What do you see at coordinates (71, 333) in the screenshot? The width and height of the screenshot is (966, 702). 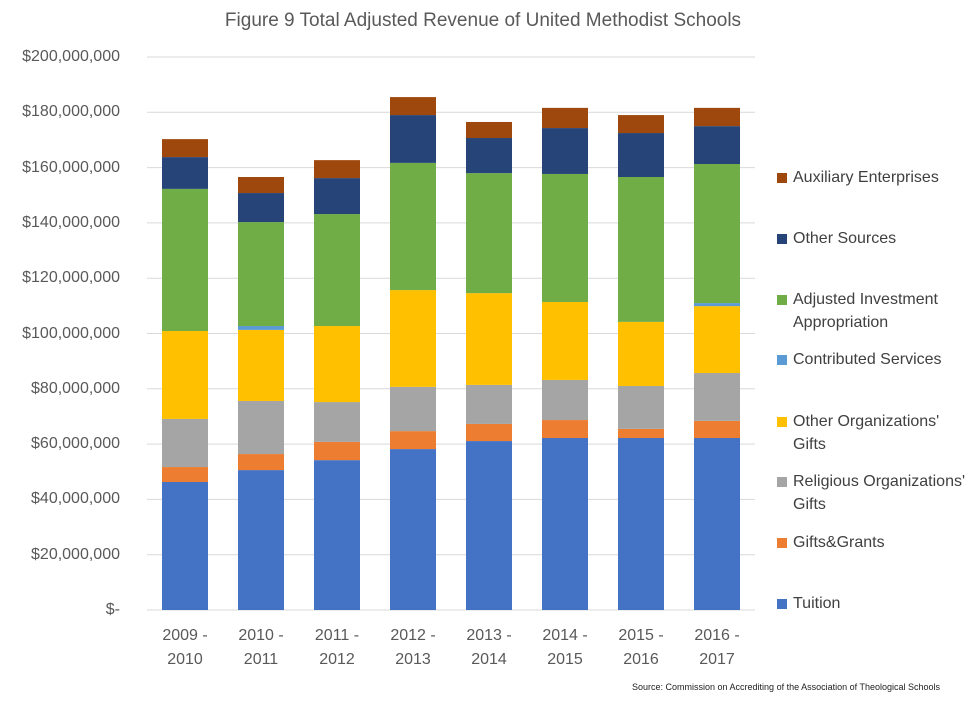 I see `y-tick-label: $100,000,000` at bounding box center [71, 333].